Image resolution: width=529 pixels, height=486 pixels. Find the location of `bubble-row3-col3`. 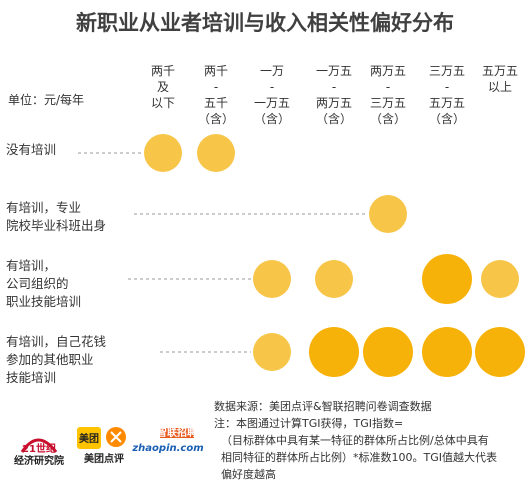

bubble-row3-col3 is located at coordinates (334, 352).